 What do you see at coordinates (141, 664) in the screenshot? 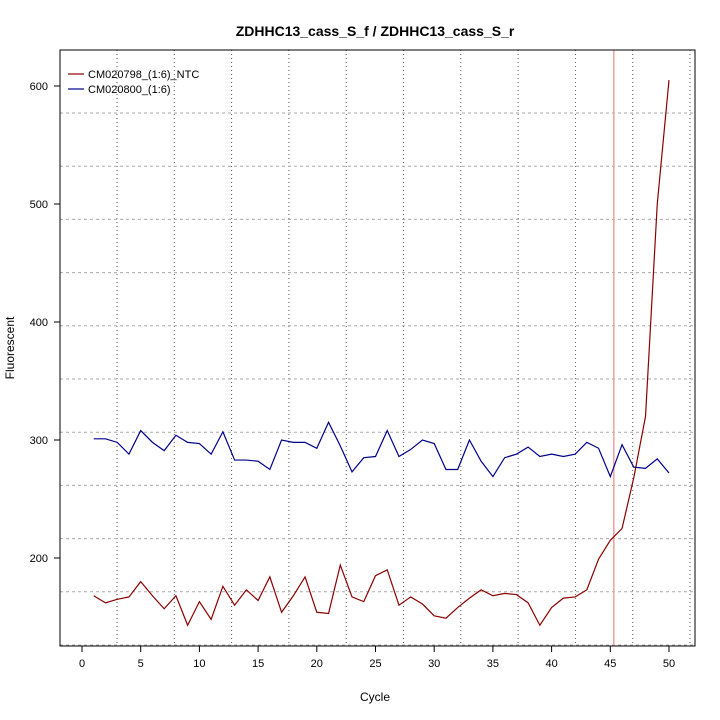
I see `x-tick-label: 5` at bounding box center [141, 664].